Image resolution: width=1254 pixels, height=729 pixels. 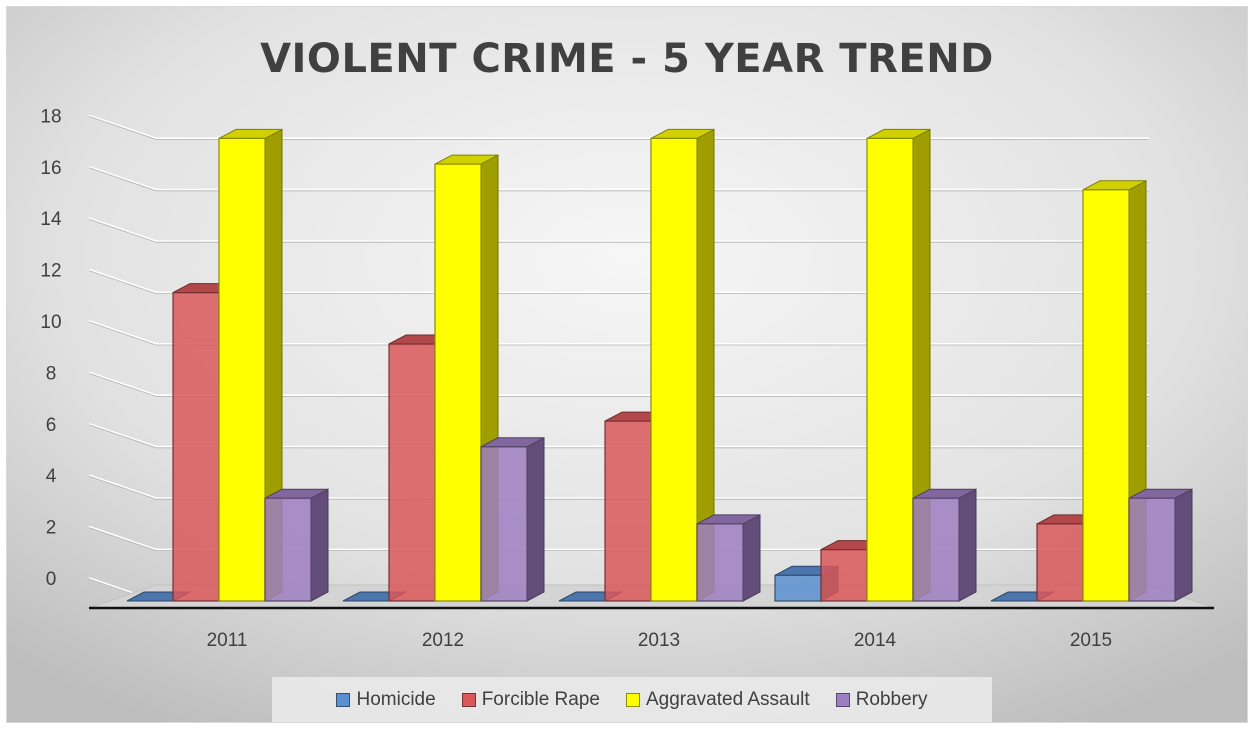 I want to click on y-axis-tick-labels: 0 2 4 6 8 10 12 14 16 18, so click(x=51, y=348).